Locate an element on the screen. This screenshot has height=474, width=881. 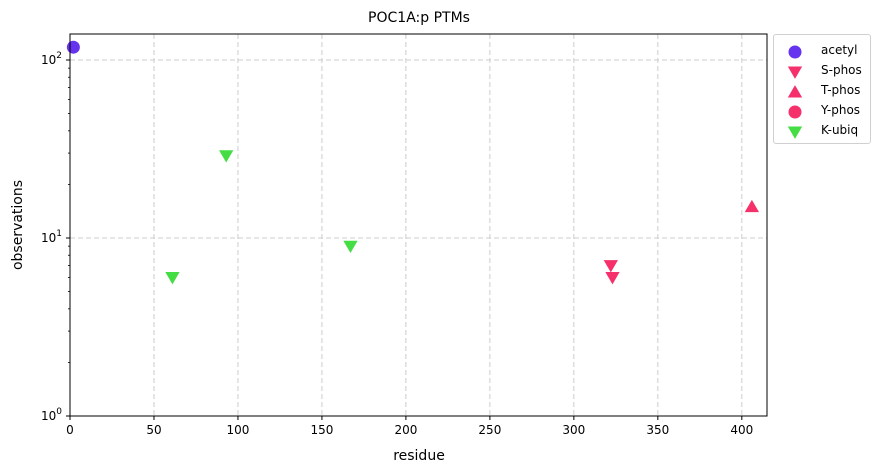
x-tick-label: 350 is located at coordinates (657, 430).